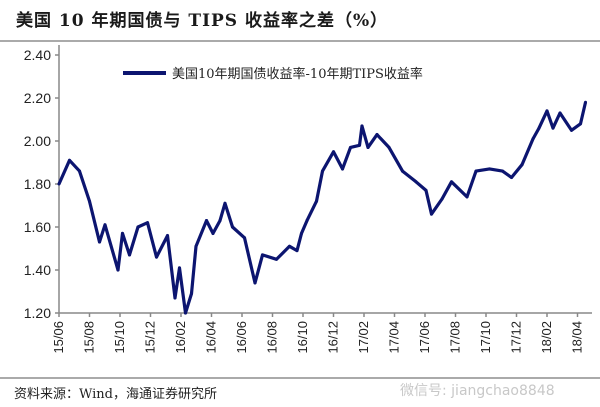  I want to click on x-tick-label: 17/12, so click(516, 337).